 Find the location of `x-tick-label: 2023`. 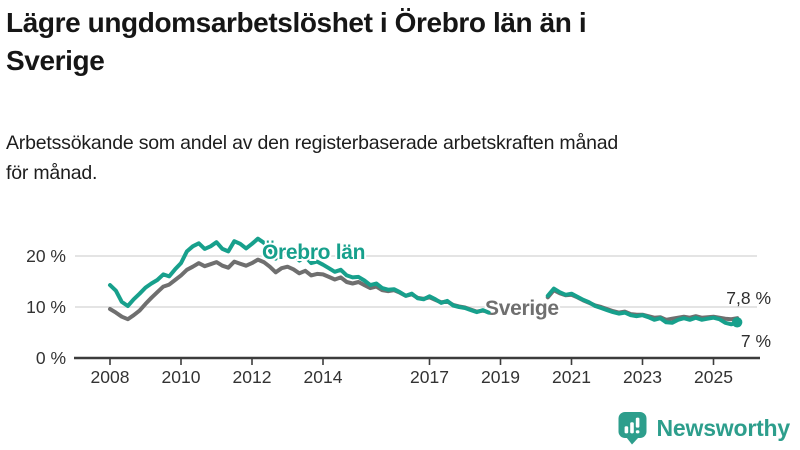

x-tick-label: 2023 is located at coordinates (642, 377).